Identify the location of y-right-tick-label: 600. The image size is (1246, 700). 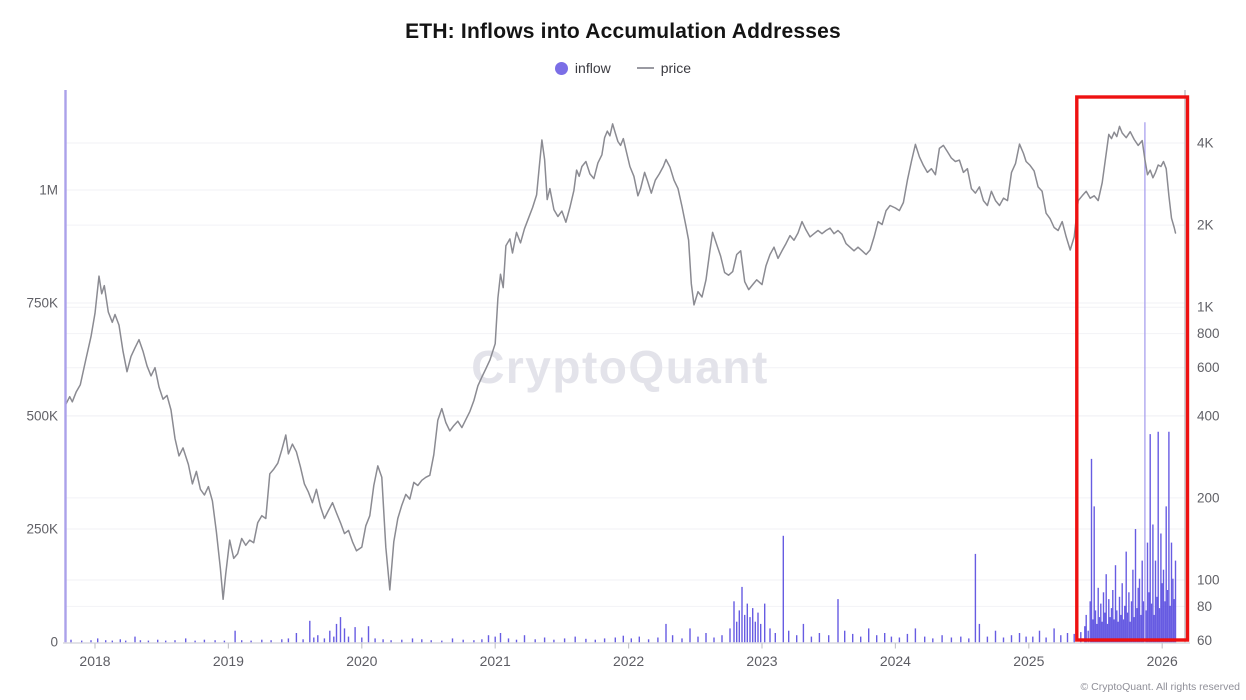
(1208, 367).